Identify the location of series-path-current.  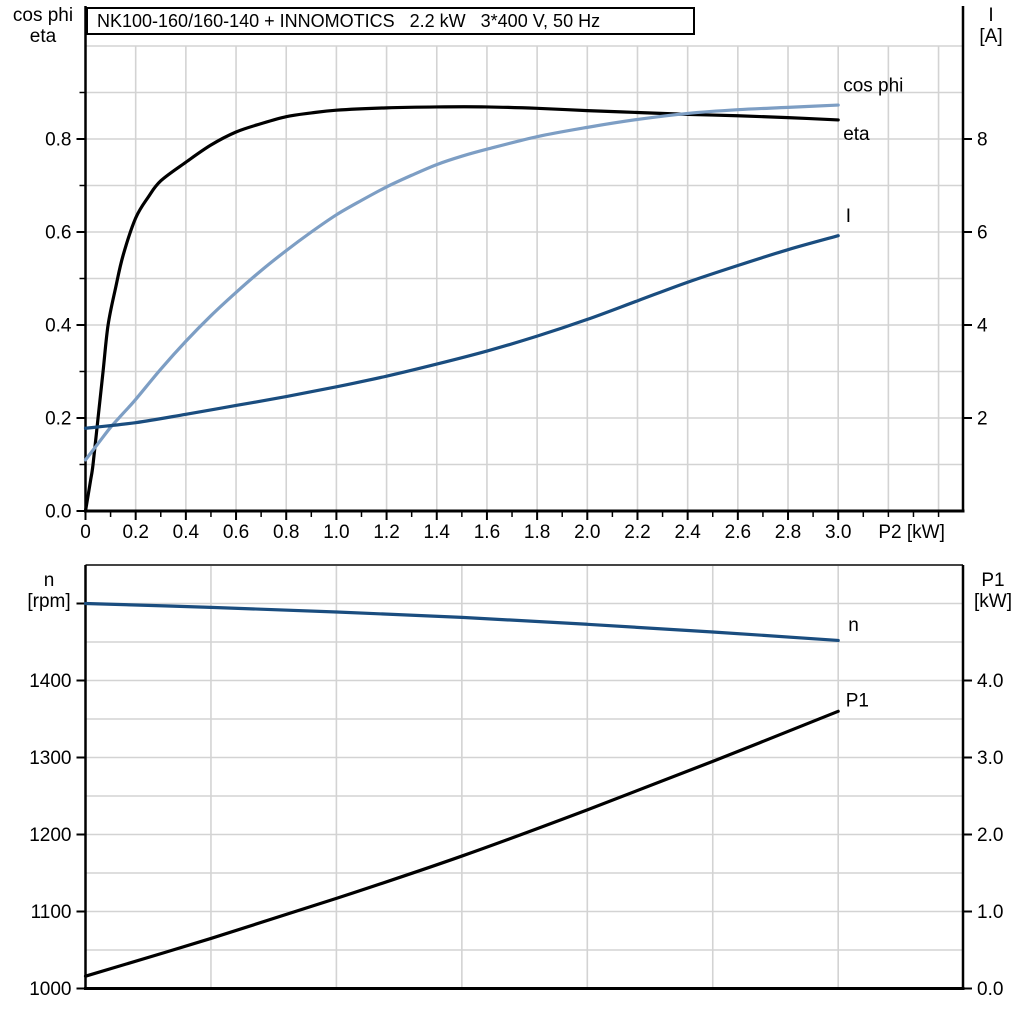
(461, 332).